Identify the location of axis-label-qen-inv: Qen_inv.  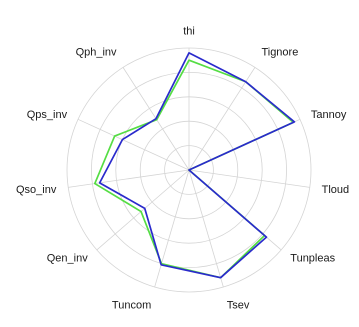
(67, 259).